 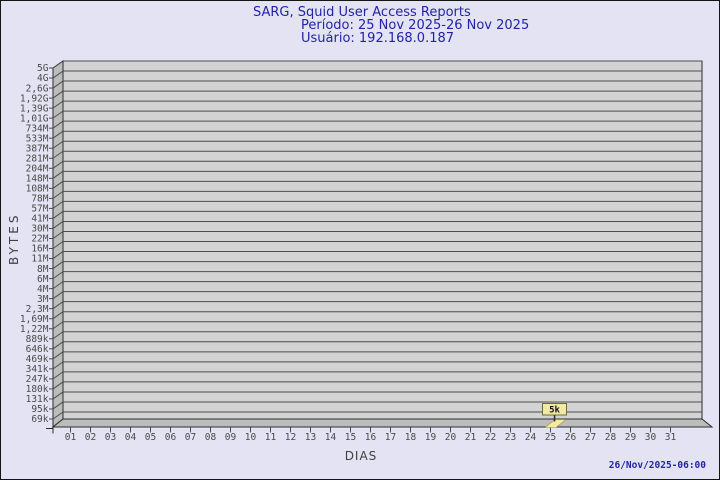 What do you see at coordinates (34, 118) in the screenshot?
I see `y-tick-label: 1,01G` at bounding box center [34, 118].